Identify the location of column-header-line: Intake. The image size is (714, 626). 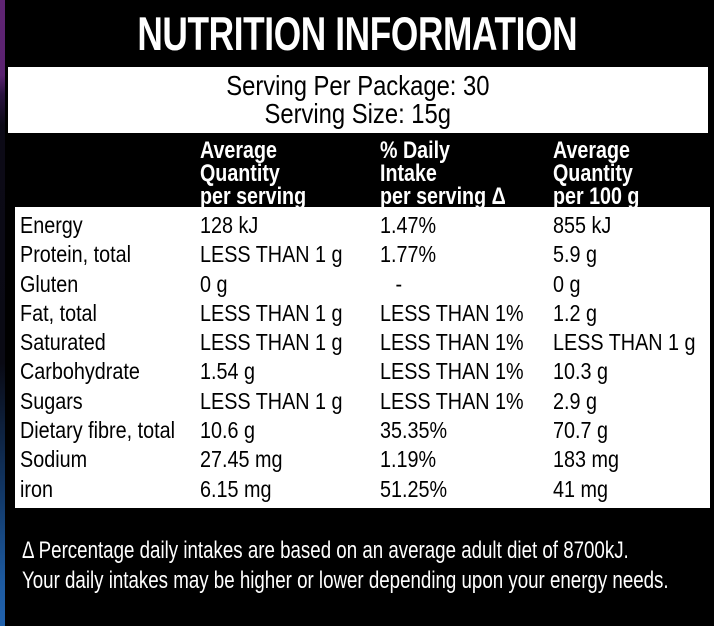
(408, 173).